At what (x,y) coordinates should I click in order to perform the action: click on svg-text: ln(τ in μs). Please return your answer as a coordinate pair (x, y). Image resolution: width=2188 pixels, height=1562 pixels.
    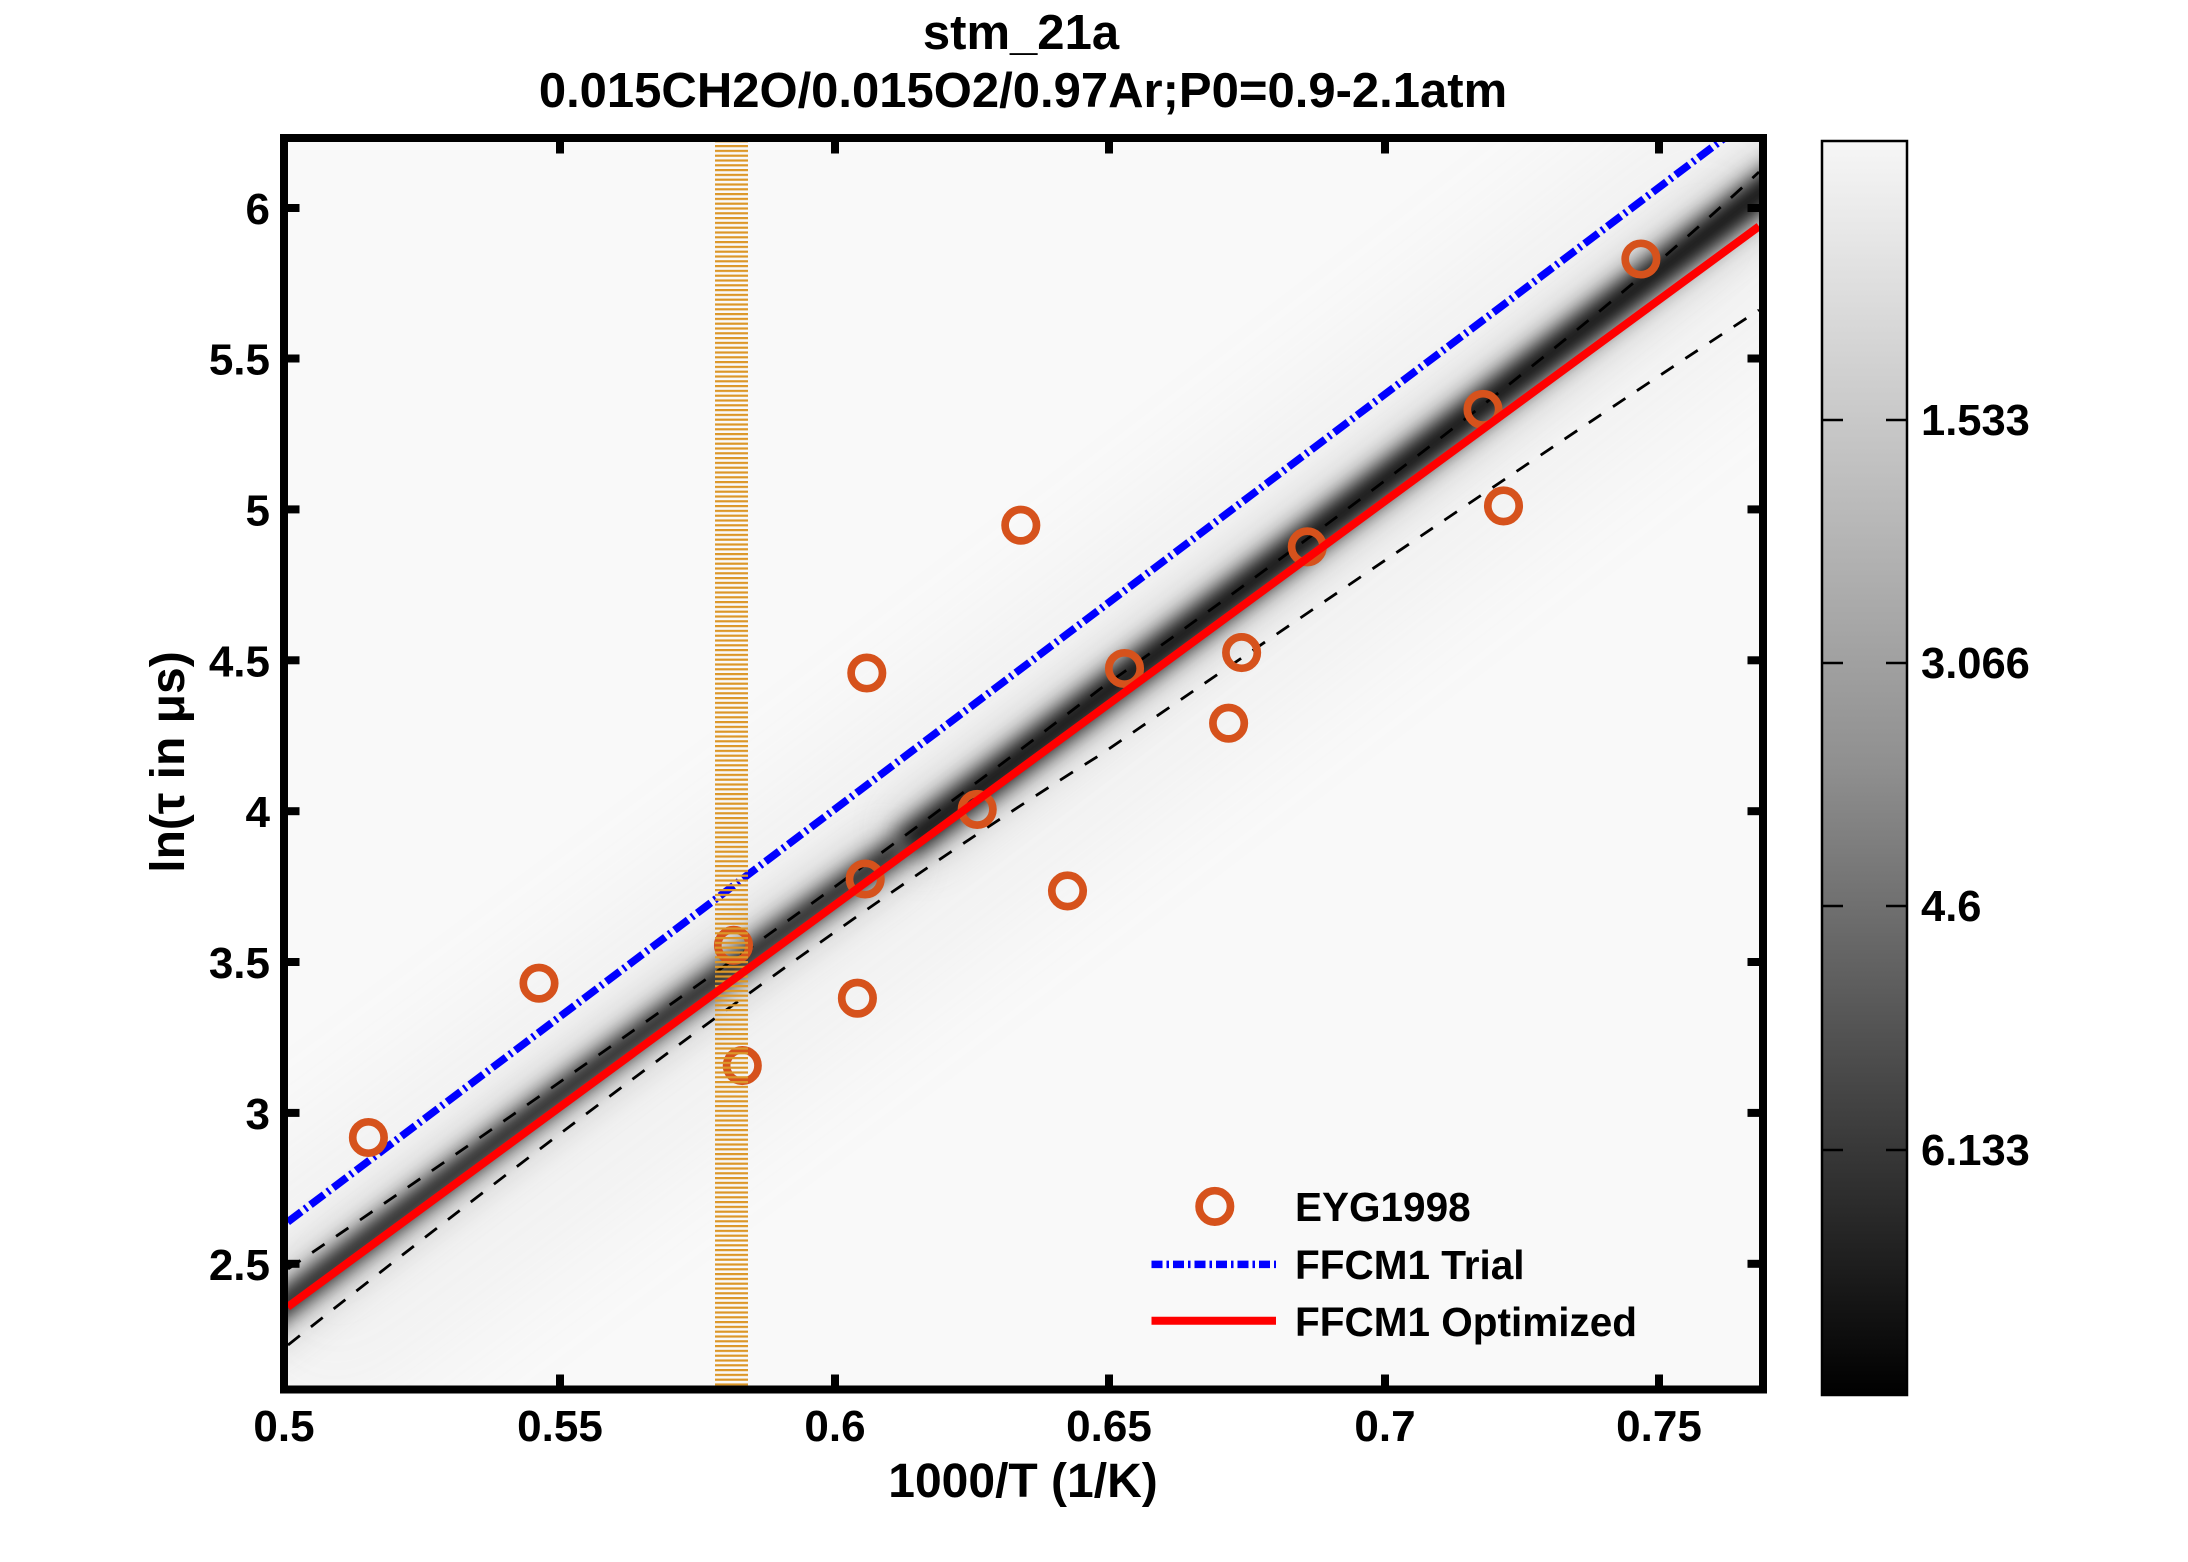
    Looking at the image, I should click on (168, 761).